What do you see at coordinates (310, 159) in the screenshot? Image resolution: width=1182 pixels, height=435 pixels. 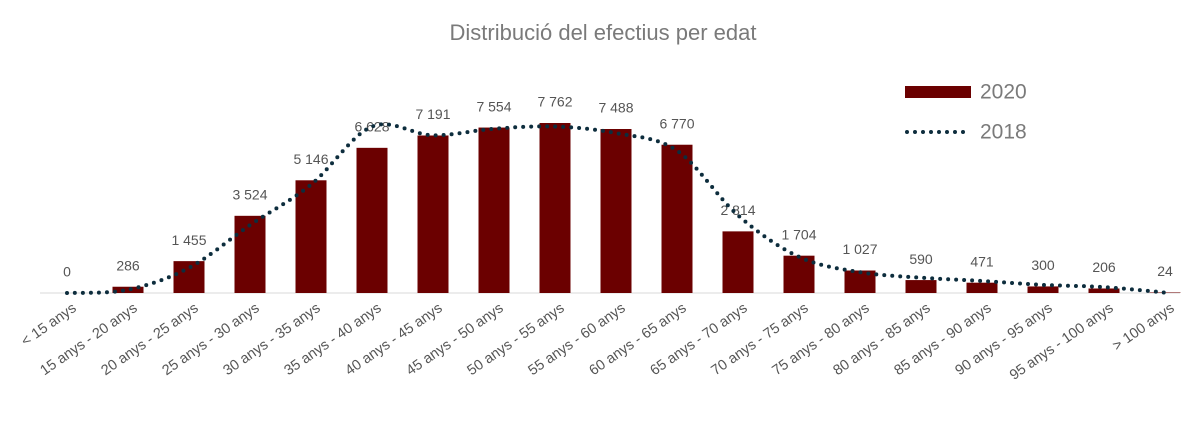 I see `value-label: 5 146` at bounding box center [310, 159].